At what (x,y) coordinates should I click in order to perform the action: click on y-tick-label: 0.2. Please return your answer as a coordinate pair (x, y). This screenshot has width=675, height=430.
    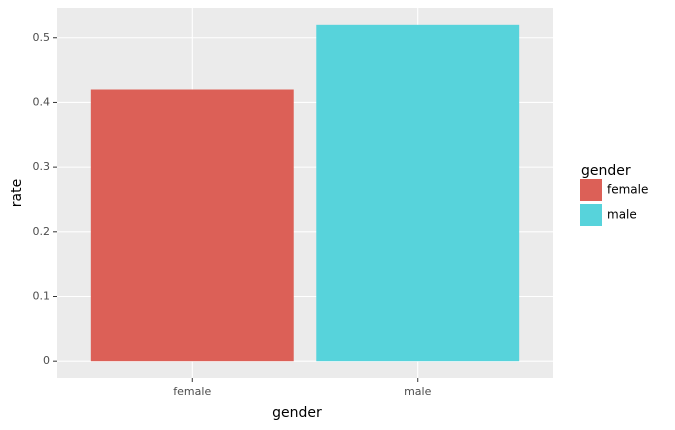
    Looking at the image, I should click on (42, 231).